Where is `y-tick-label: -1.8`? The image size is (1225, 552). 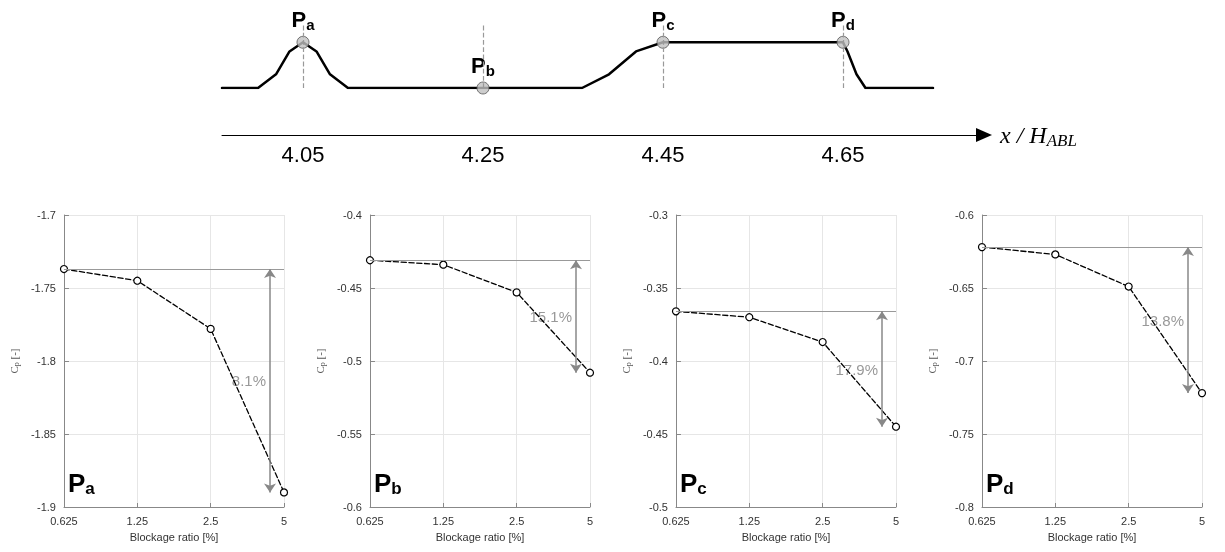
y-tick-label: -1.8 is located at coordinates (46, 361).